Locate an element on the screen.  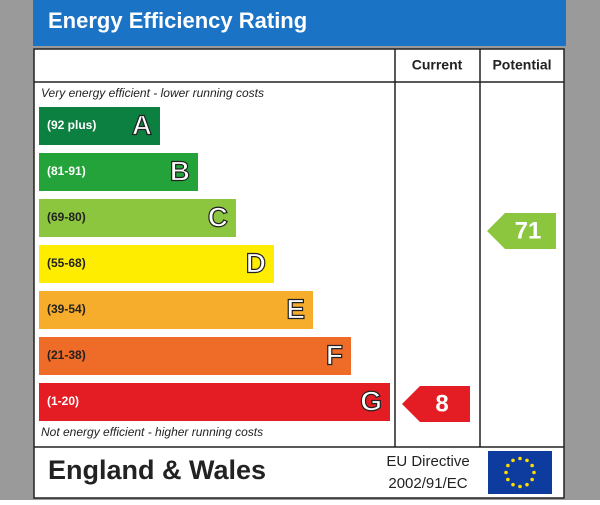
column-header: Current is located at coordinates (437, 65).